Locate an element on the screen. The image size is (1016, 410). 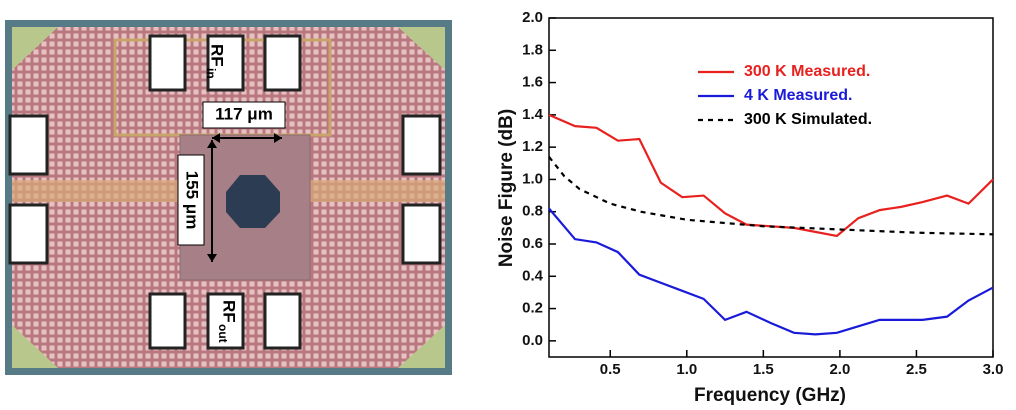
y-tick-label: 0.2 is located at coordinates (532, 308).